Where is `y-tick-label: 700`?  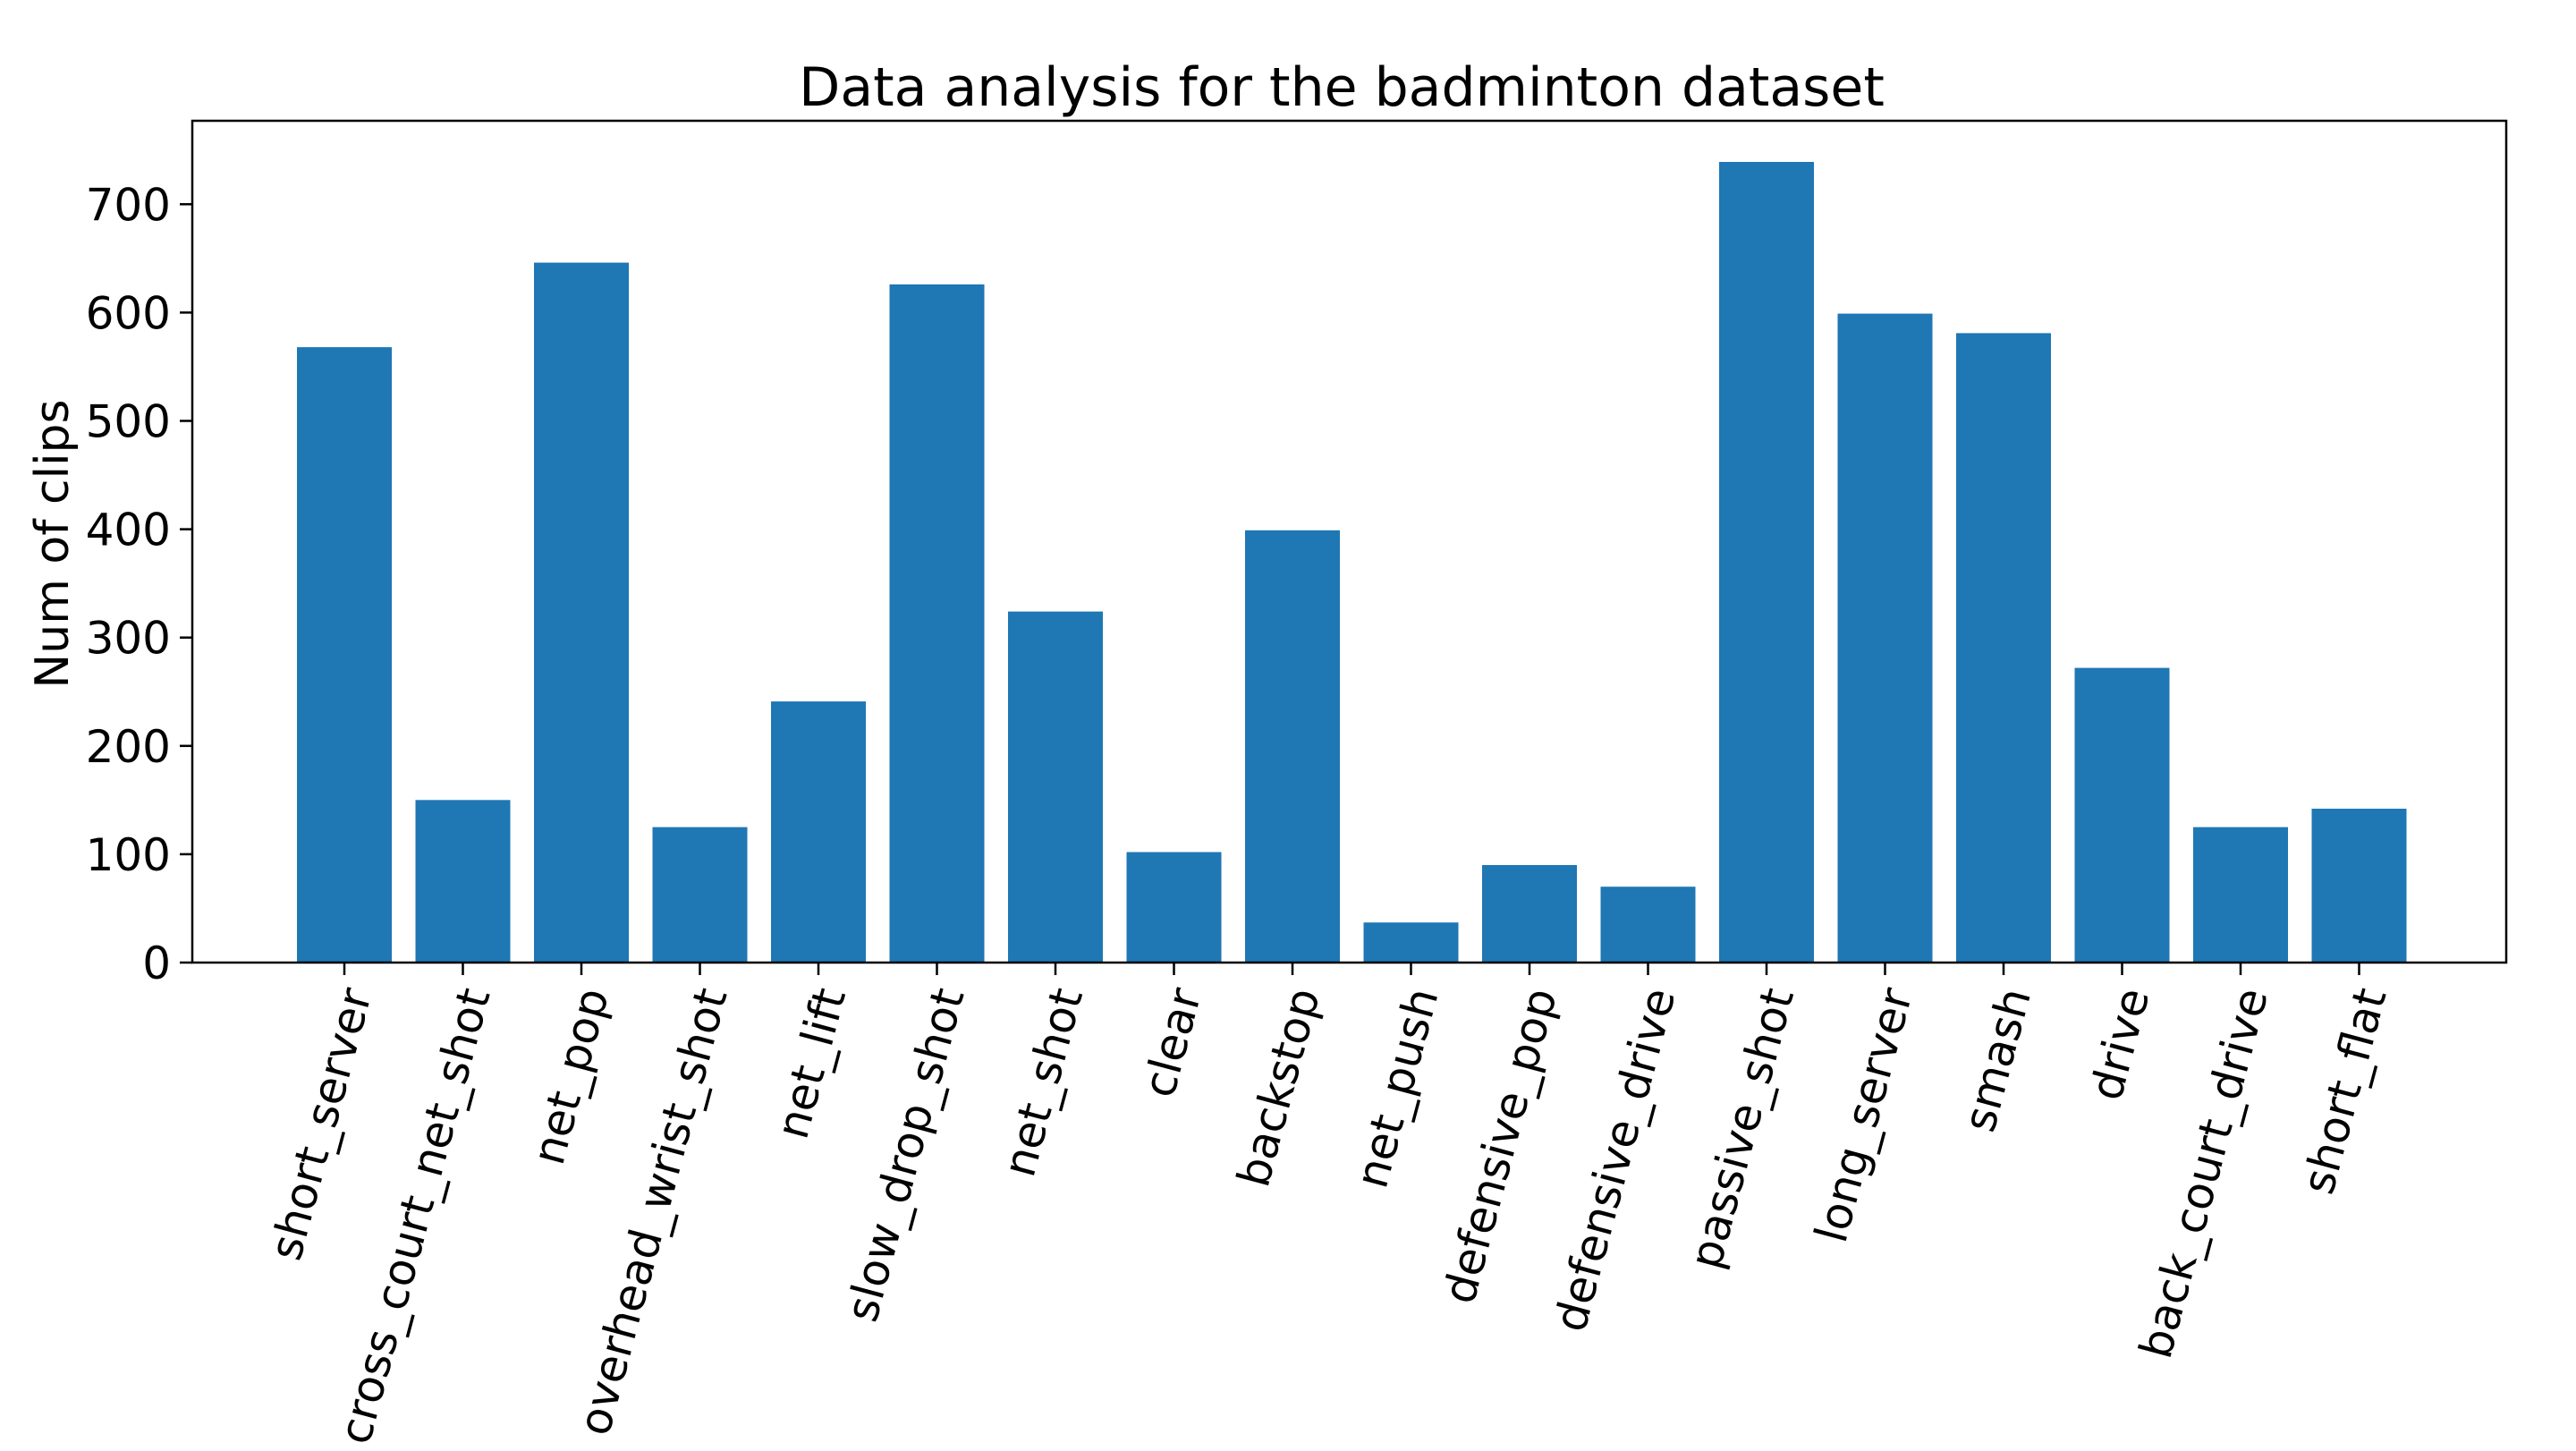
y-tick-label: 700 is located at coordinates (128, 205).